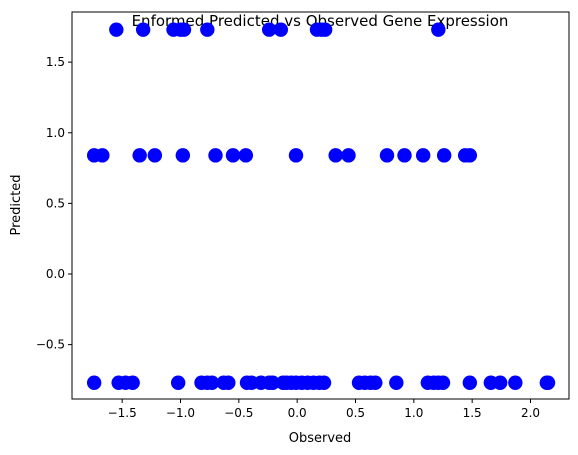 Image resolution: width=578 pixels, height=455 pixels. I want to click on y-tick-label: 1.5, so click(55, 62).